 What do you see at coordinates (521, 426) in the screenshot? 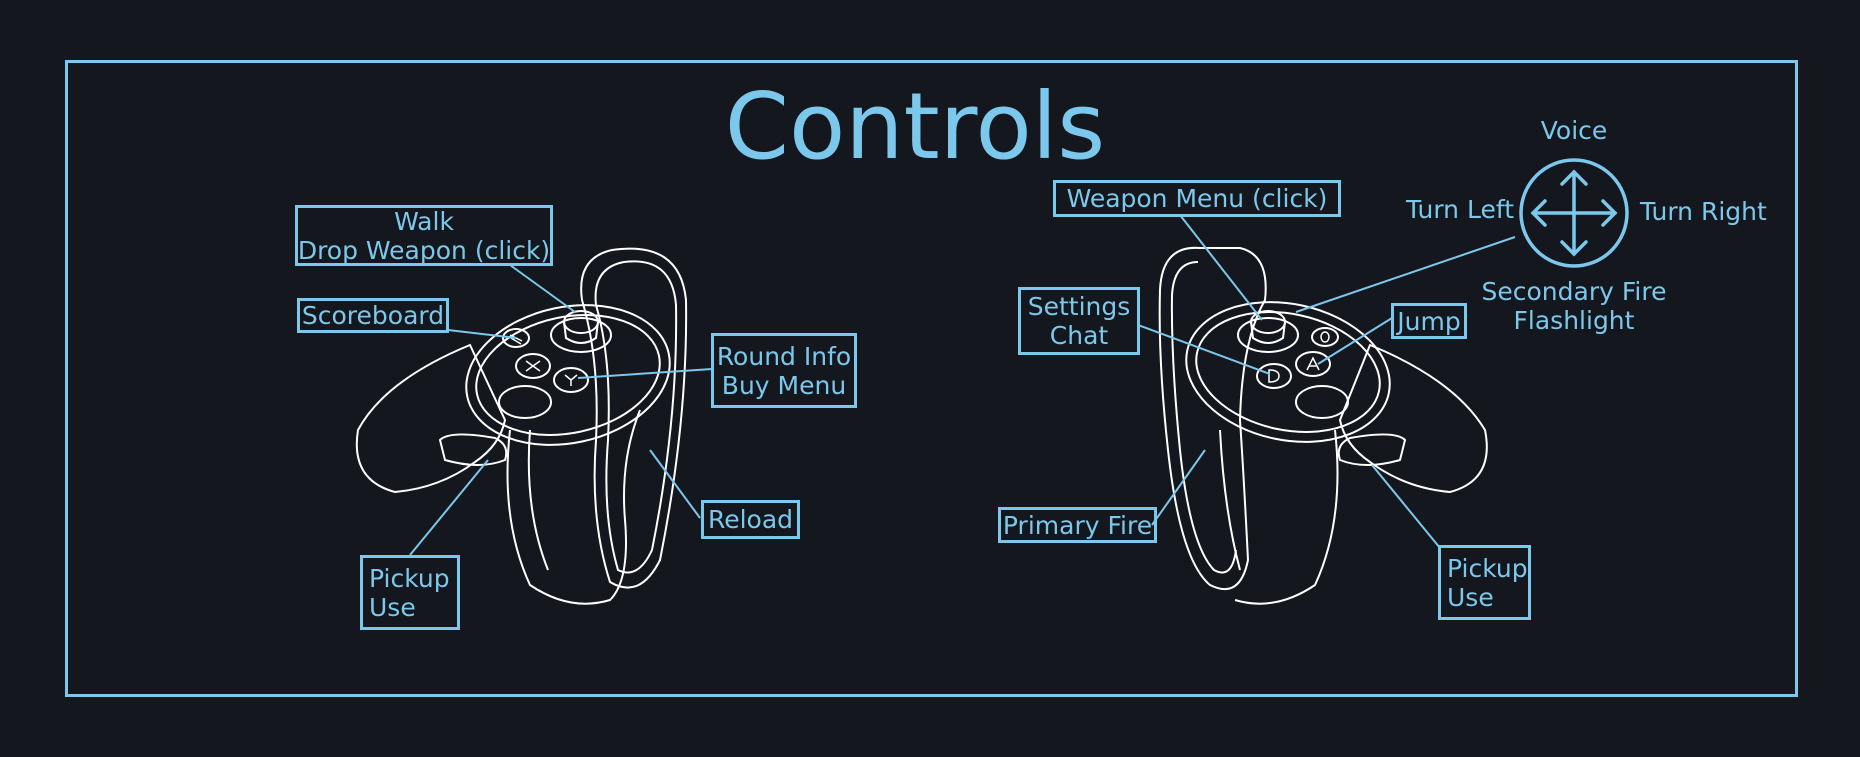
I see `left-controller-icon` at bounding box center [521, 426].